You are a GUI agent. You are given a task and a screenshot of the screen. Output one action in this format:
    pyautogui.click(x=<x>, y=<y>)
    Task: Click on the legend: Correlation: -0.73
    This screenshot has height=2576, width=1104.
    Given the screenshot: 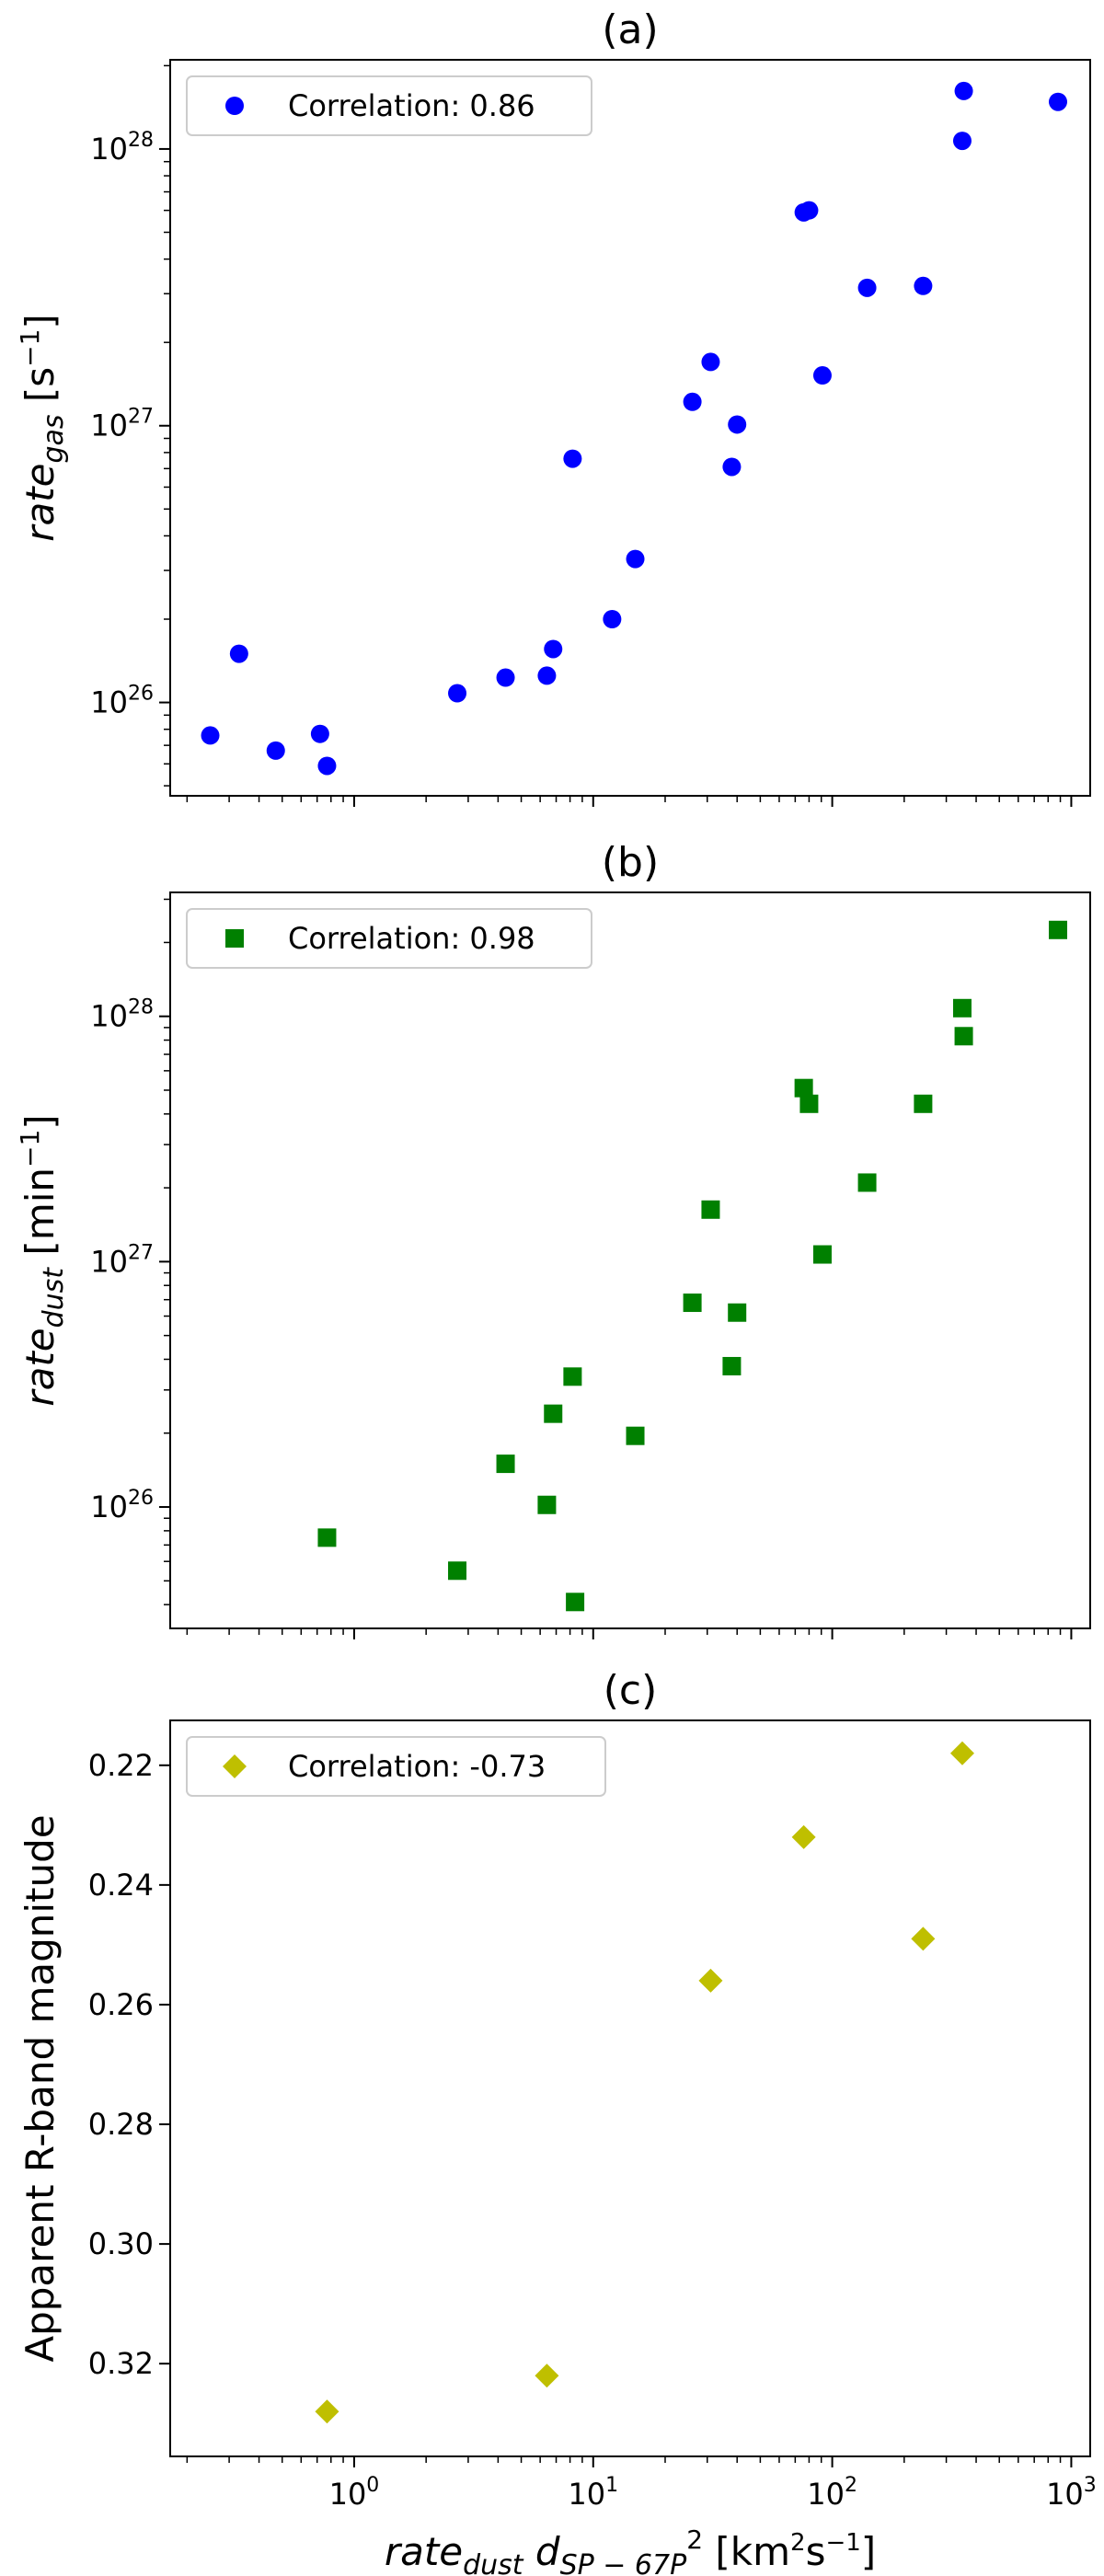 What is the action you would take?
    pyautogui.click(x=396, y=1766)
    